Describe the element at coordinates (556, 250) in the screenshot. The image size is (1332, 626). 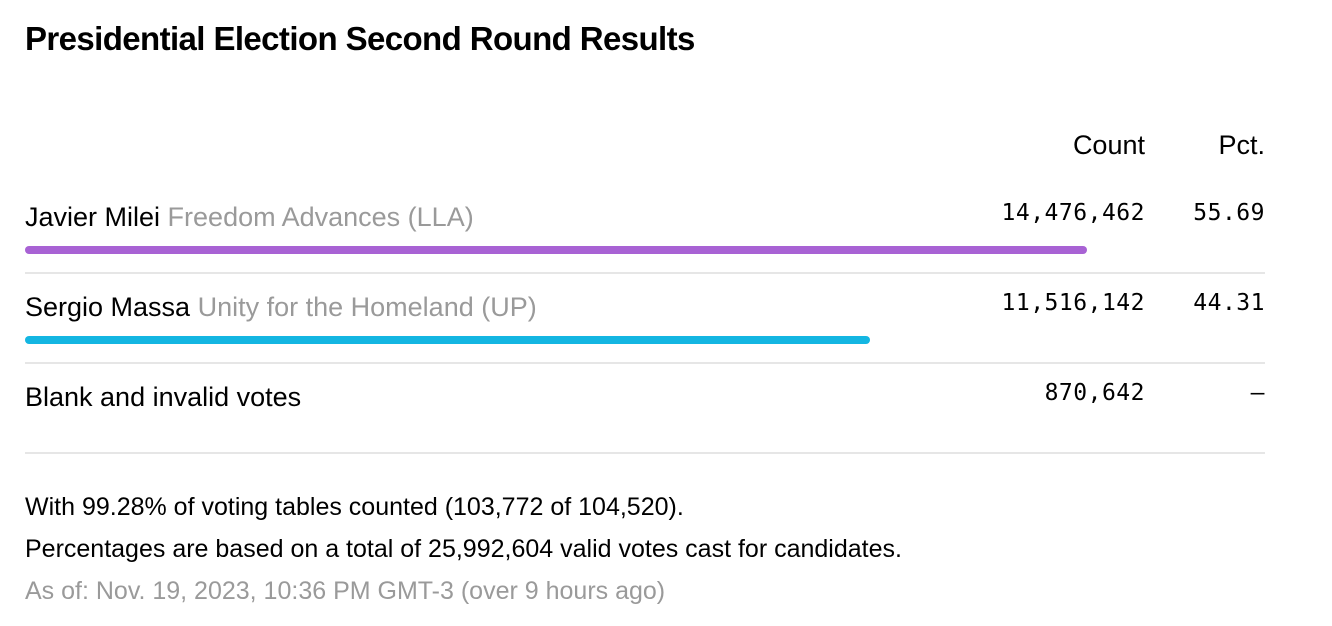
I see `vote-bar-milei` at that location.